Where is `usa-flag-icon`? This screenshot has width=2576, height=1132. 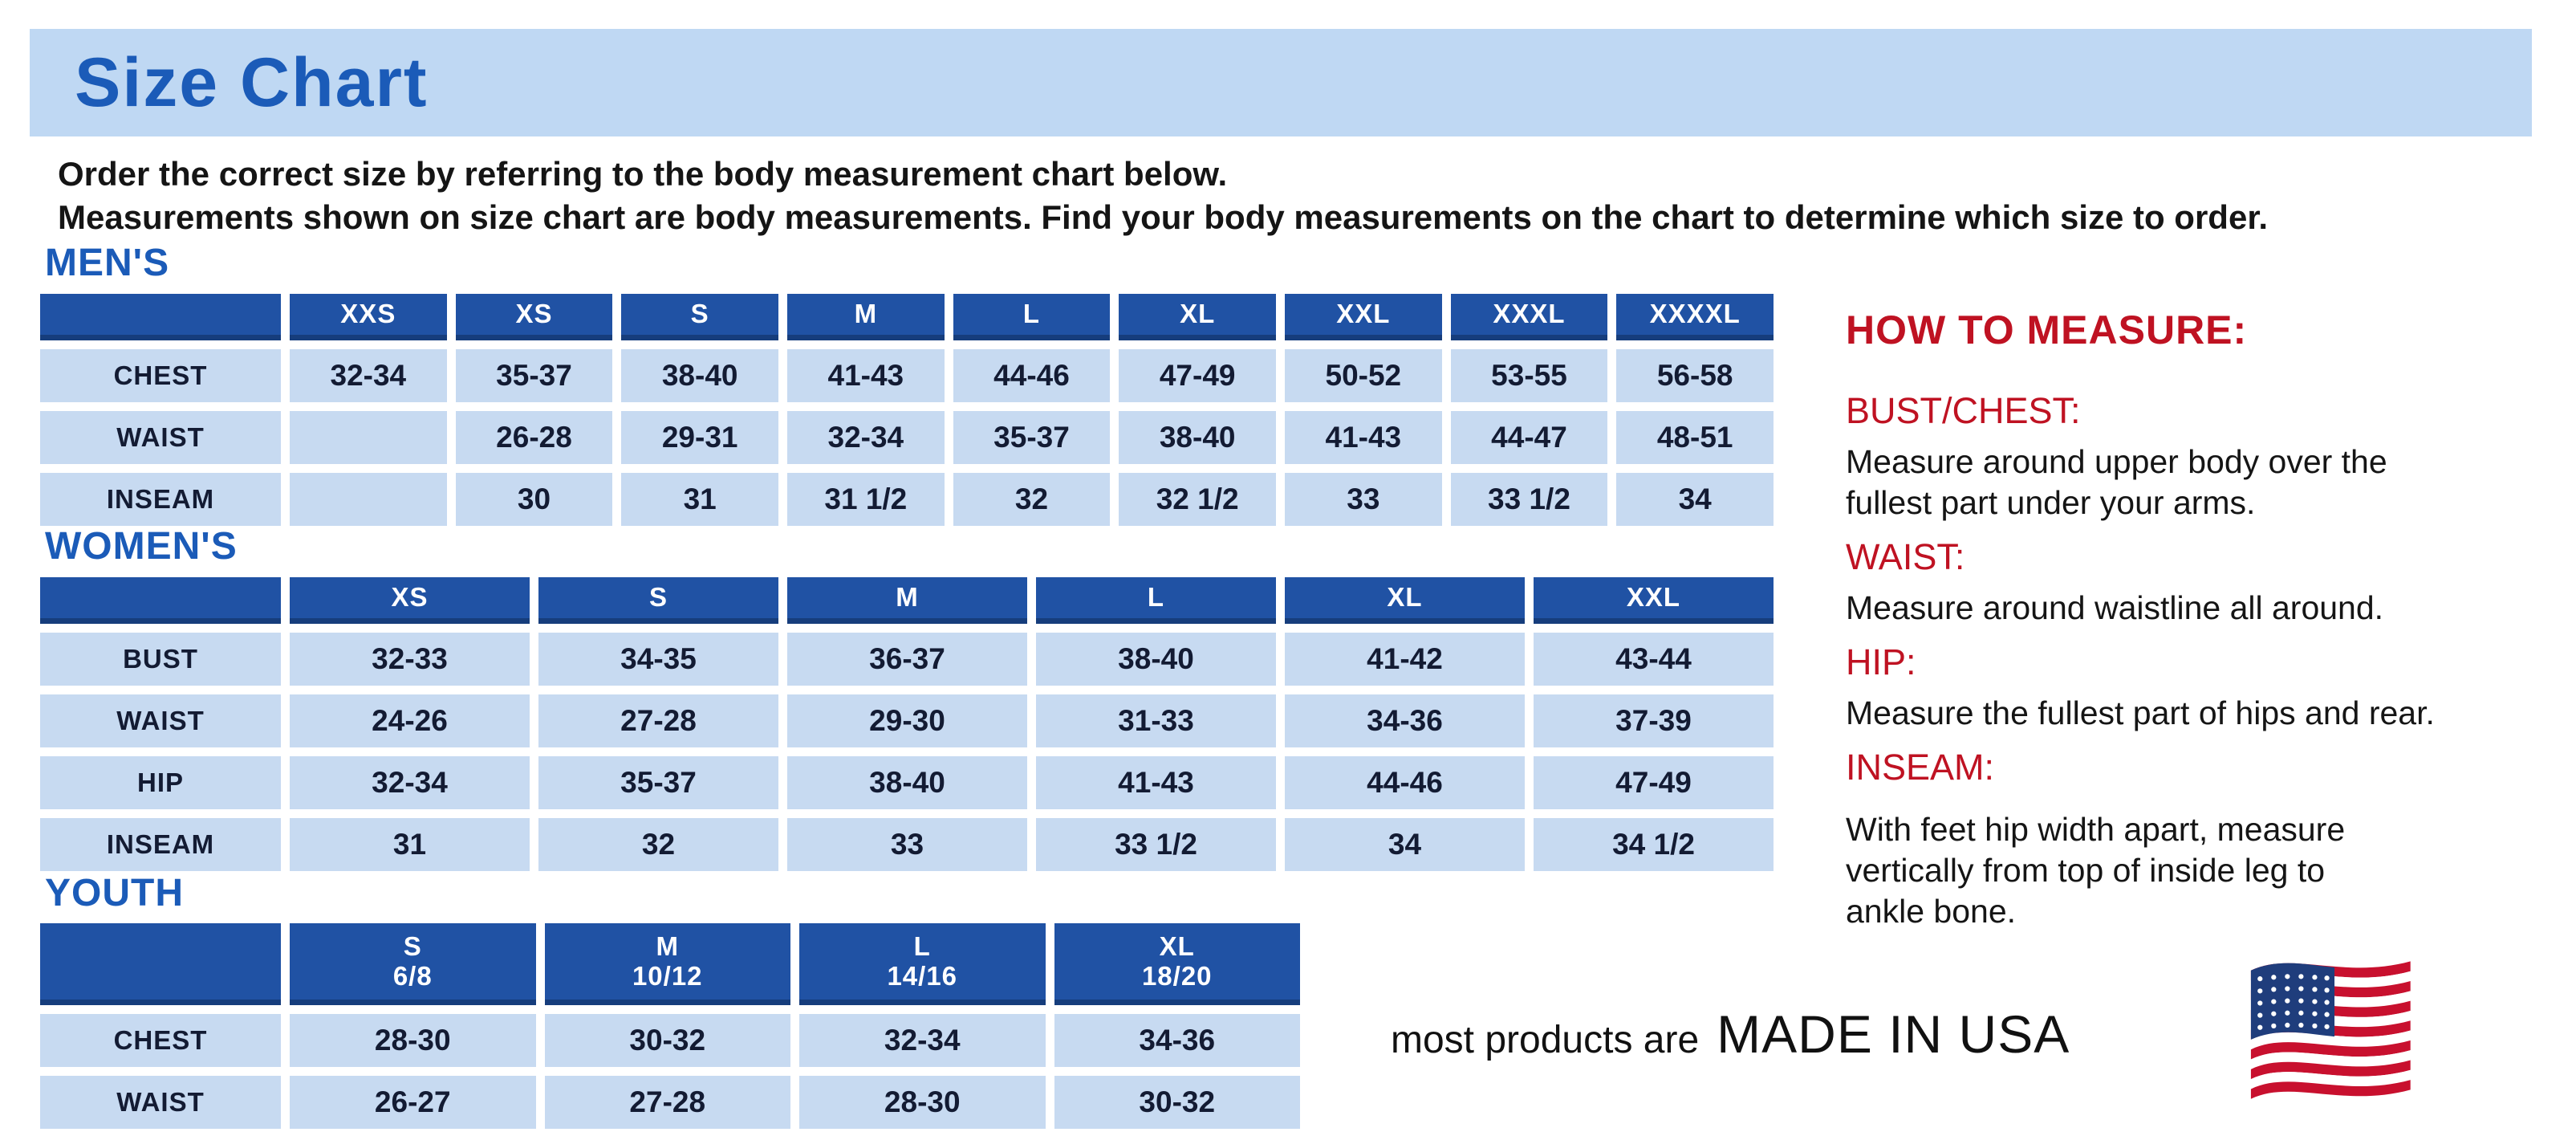
usa-flag-icon is located at coordinates (2330, 1030).